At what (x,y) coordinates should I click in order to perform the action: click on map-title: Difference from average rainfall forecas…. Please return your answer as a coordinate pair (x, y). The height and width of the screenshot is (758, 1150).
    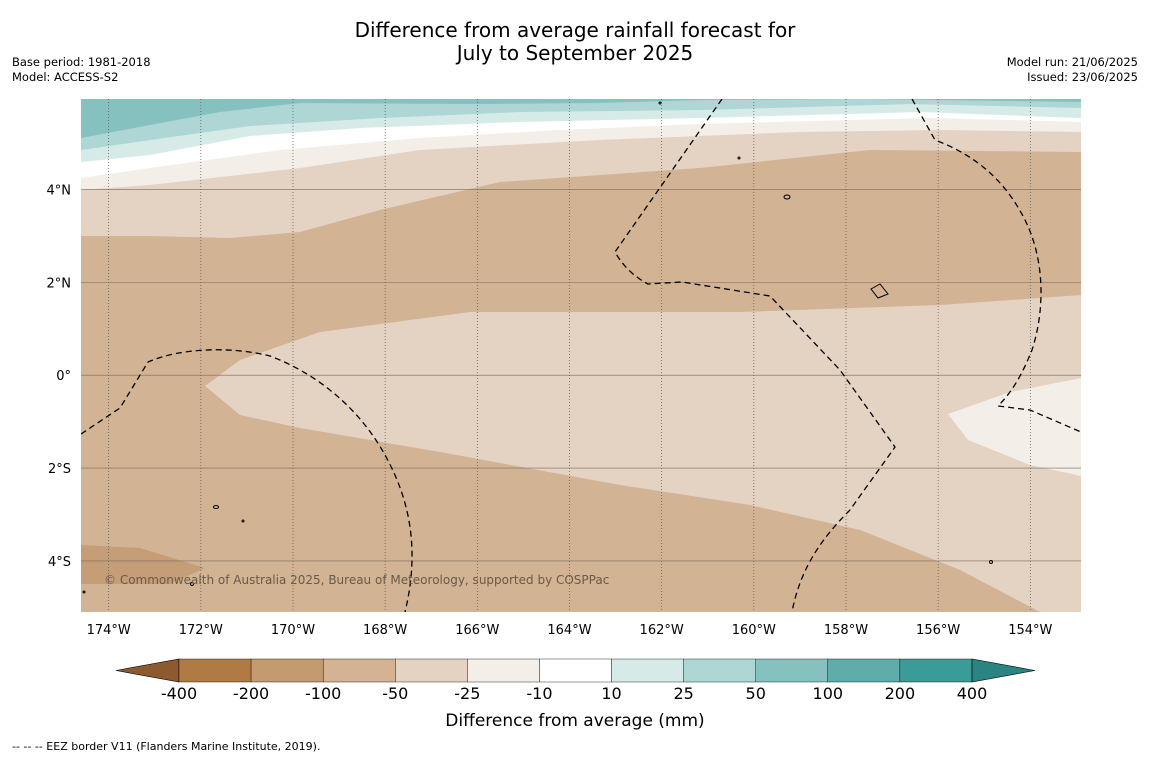
    Looking at the image, I should click on (575, 42).